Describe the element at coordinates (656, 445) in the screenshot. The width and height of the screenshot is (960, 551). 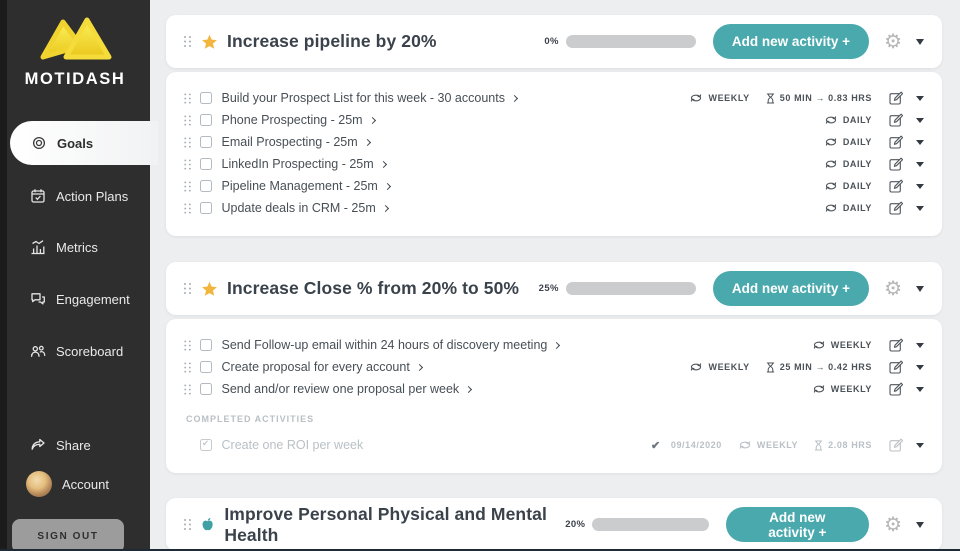
I see `checkmark-icon` at that location.